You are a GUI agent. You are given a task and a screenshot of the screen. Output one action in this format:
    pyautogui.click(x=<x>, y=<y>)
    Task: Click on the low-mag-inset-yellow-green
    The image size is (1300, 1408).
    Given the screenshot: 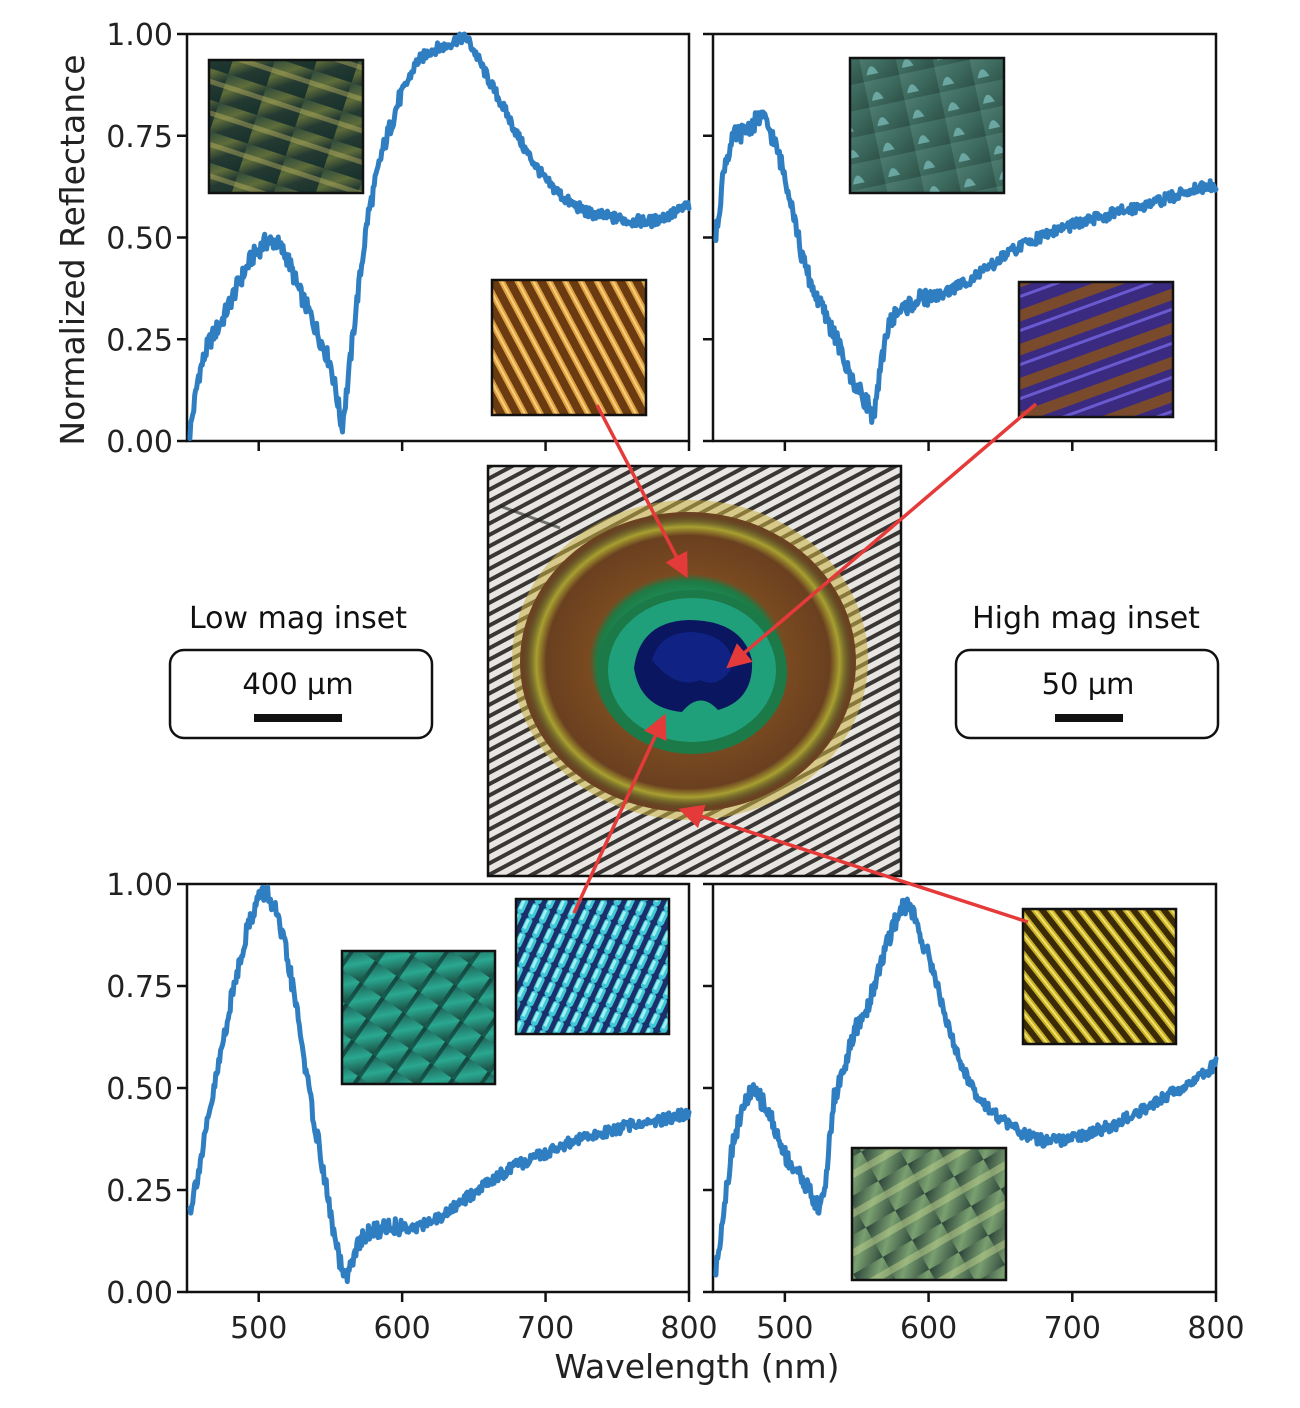 What is the action you would take?
    pyautogui.click(x=929, y=1214)
    